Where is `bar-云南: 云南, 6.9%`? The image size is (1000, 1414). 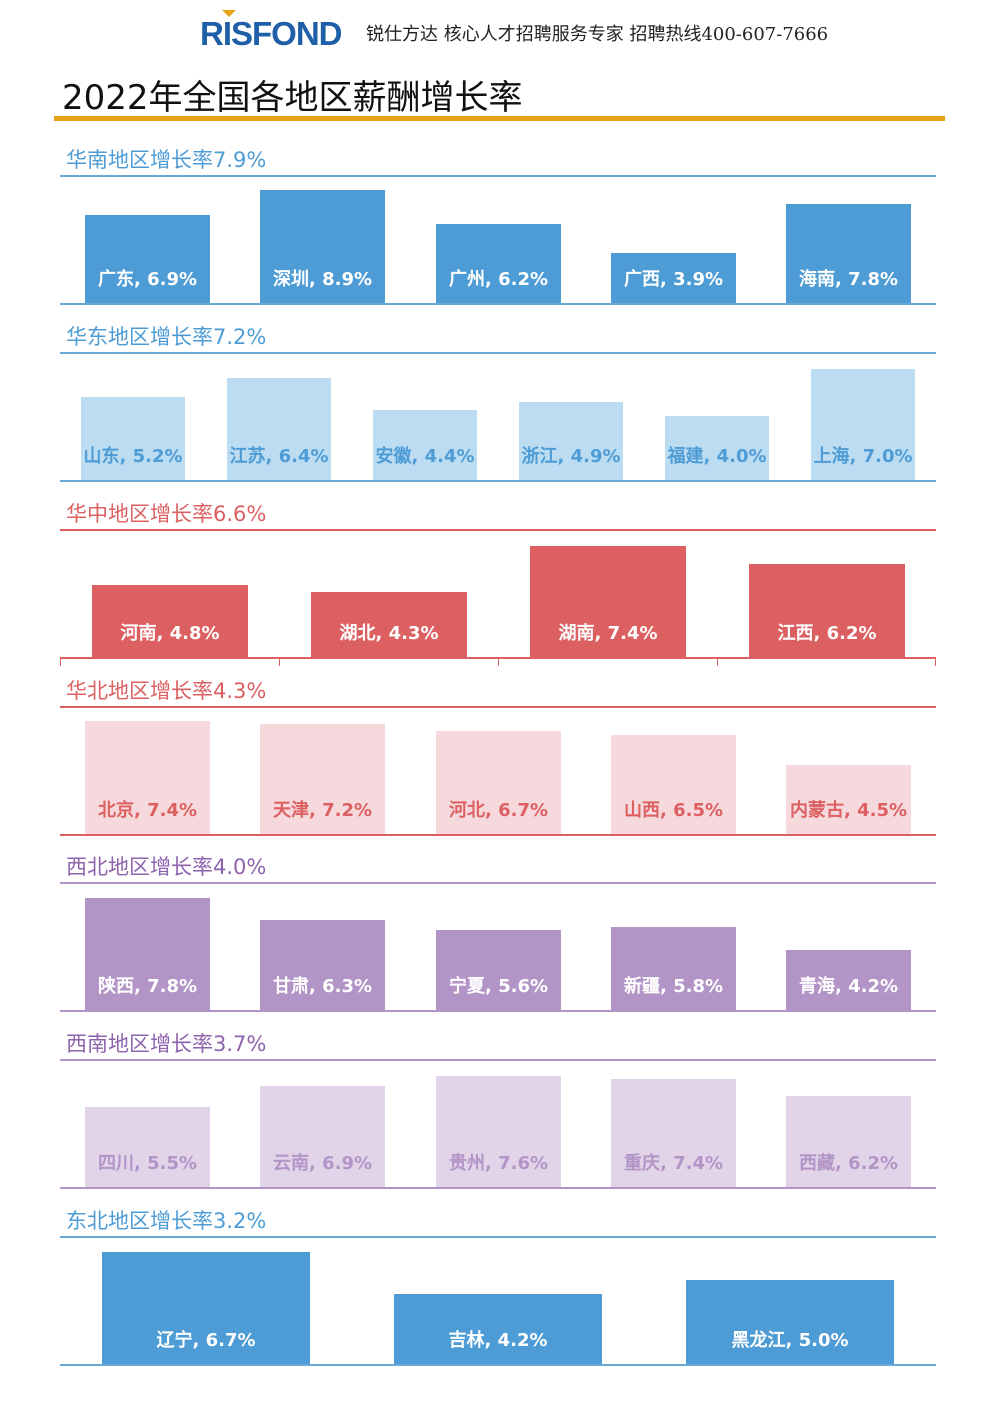
bar-云南: 云南, 6.9% is located at coordinates (322, 1136).